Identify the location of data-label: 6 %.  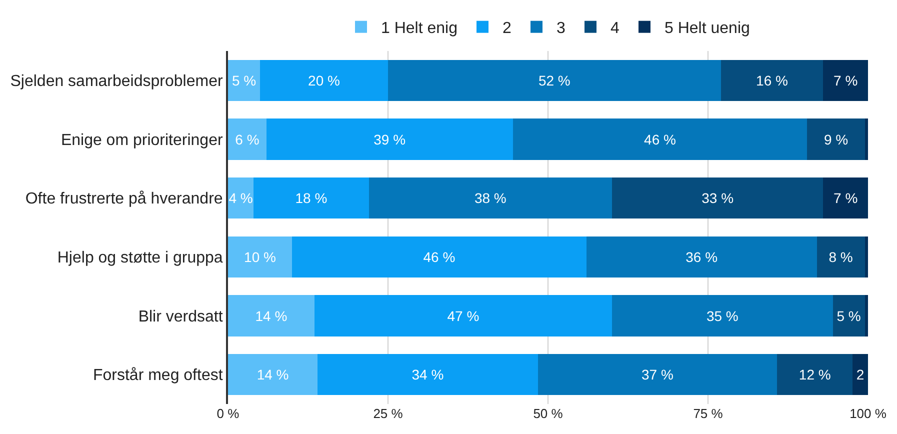
(247, 139).